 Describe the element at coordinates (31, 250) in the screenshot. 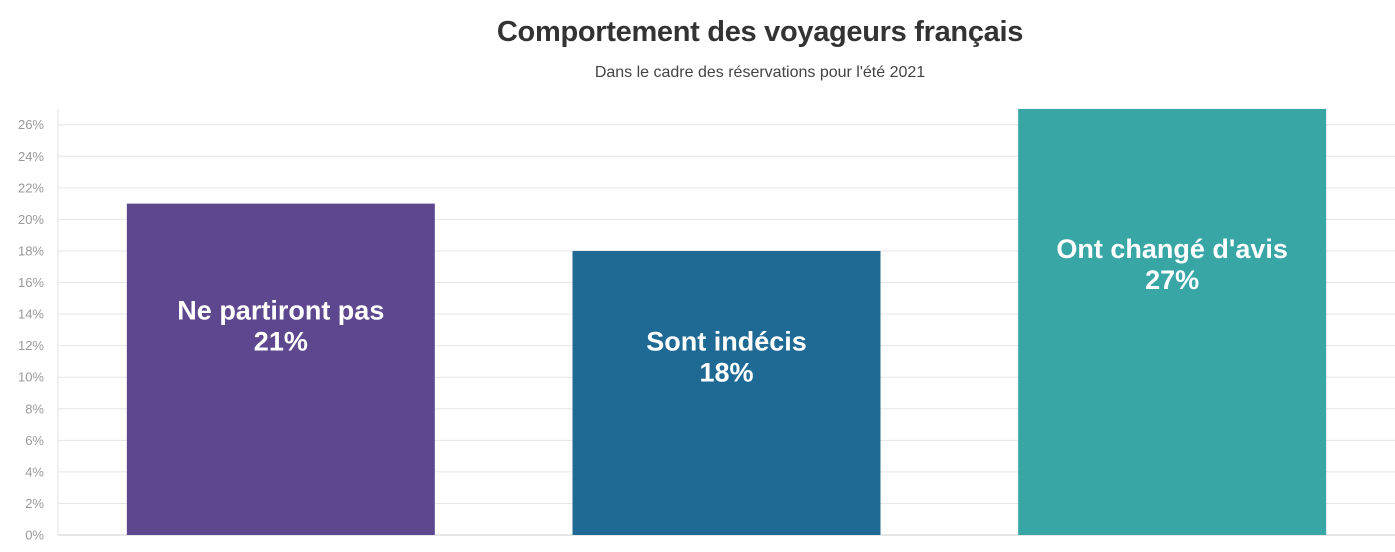

I see `y-tick-label: 18%` at that location.